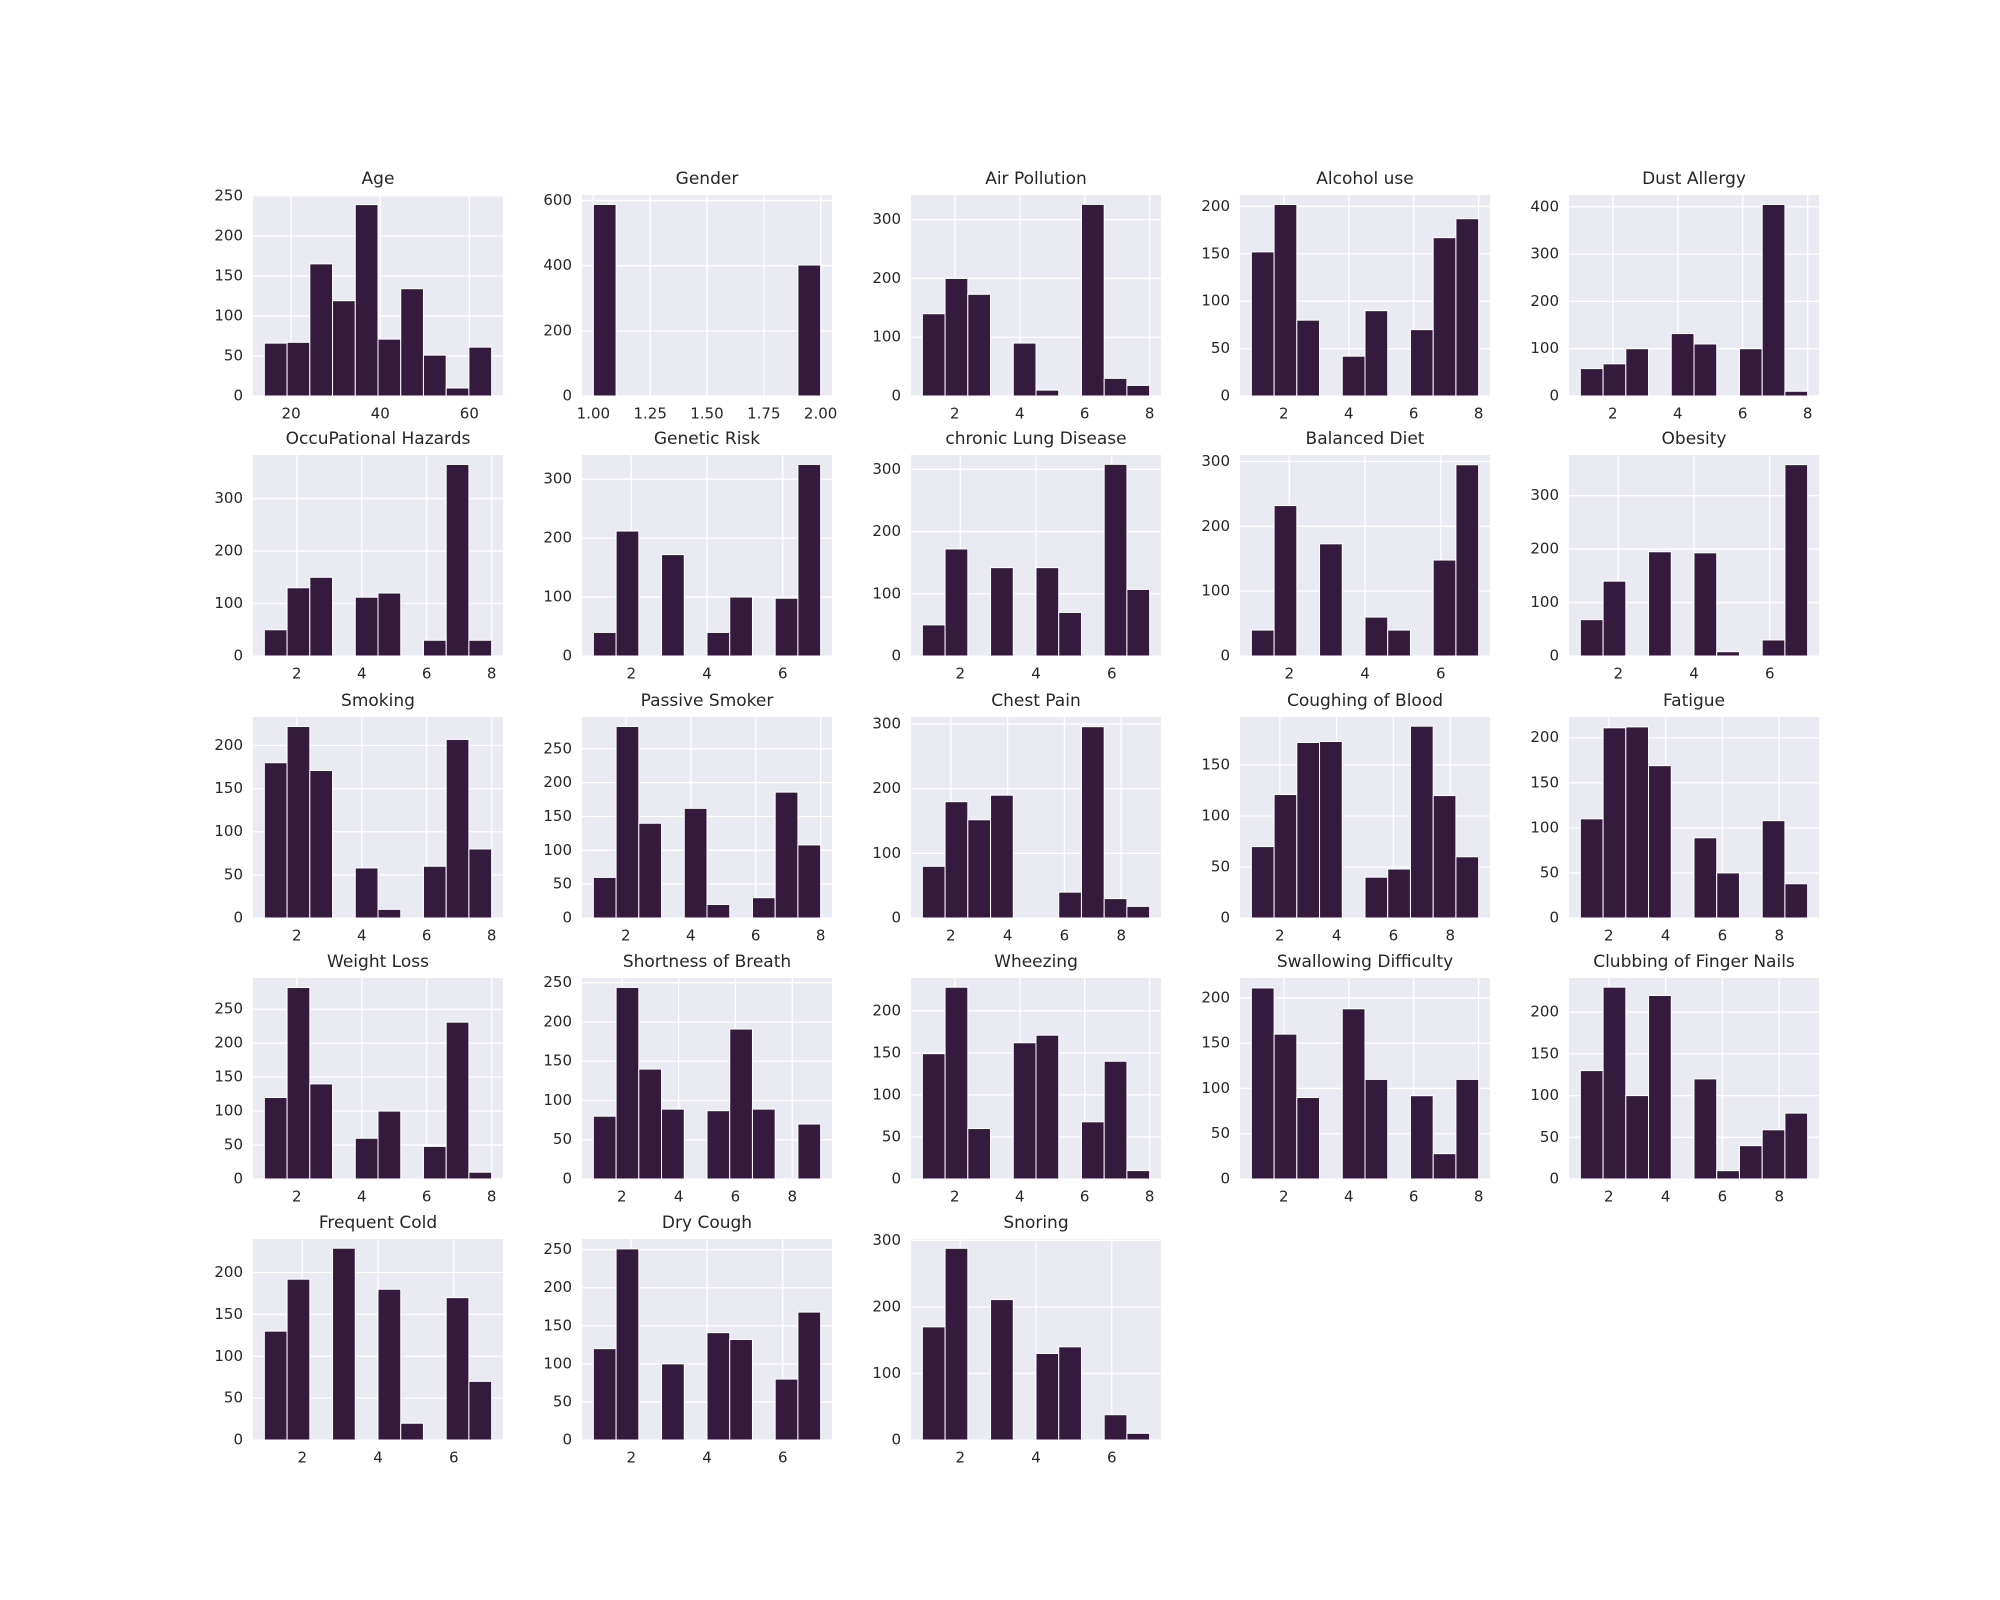 This screenshot has width=2000, height=1600. What do you see at coordinates (1694, 179) in the screenshot?
I see `chart-title: Dust Allergy` at bounding box center [1694, 179].